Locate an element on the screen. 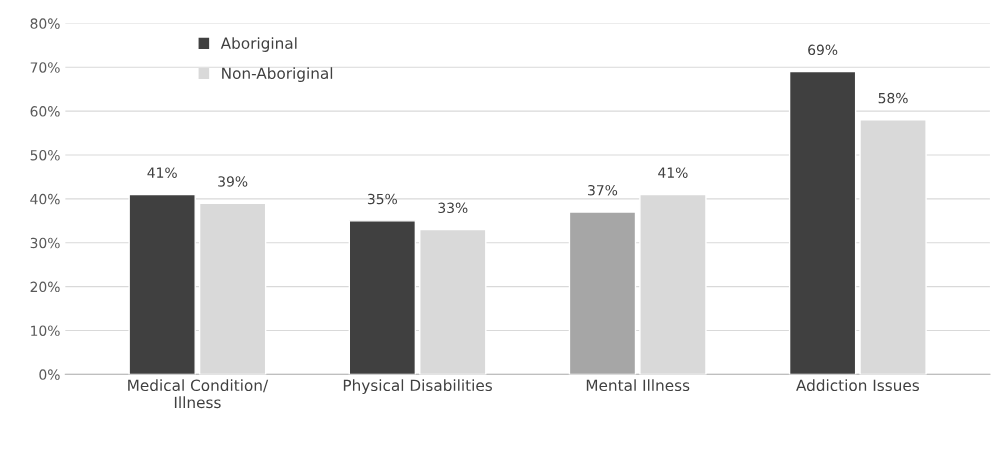 The image size is (1005, 468). data-label: 39% is located at coordinates (233, 181).